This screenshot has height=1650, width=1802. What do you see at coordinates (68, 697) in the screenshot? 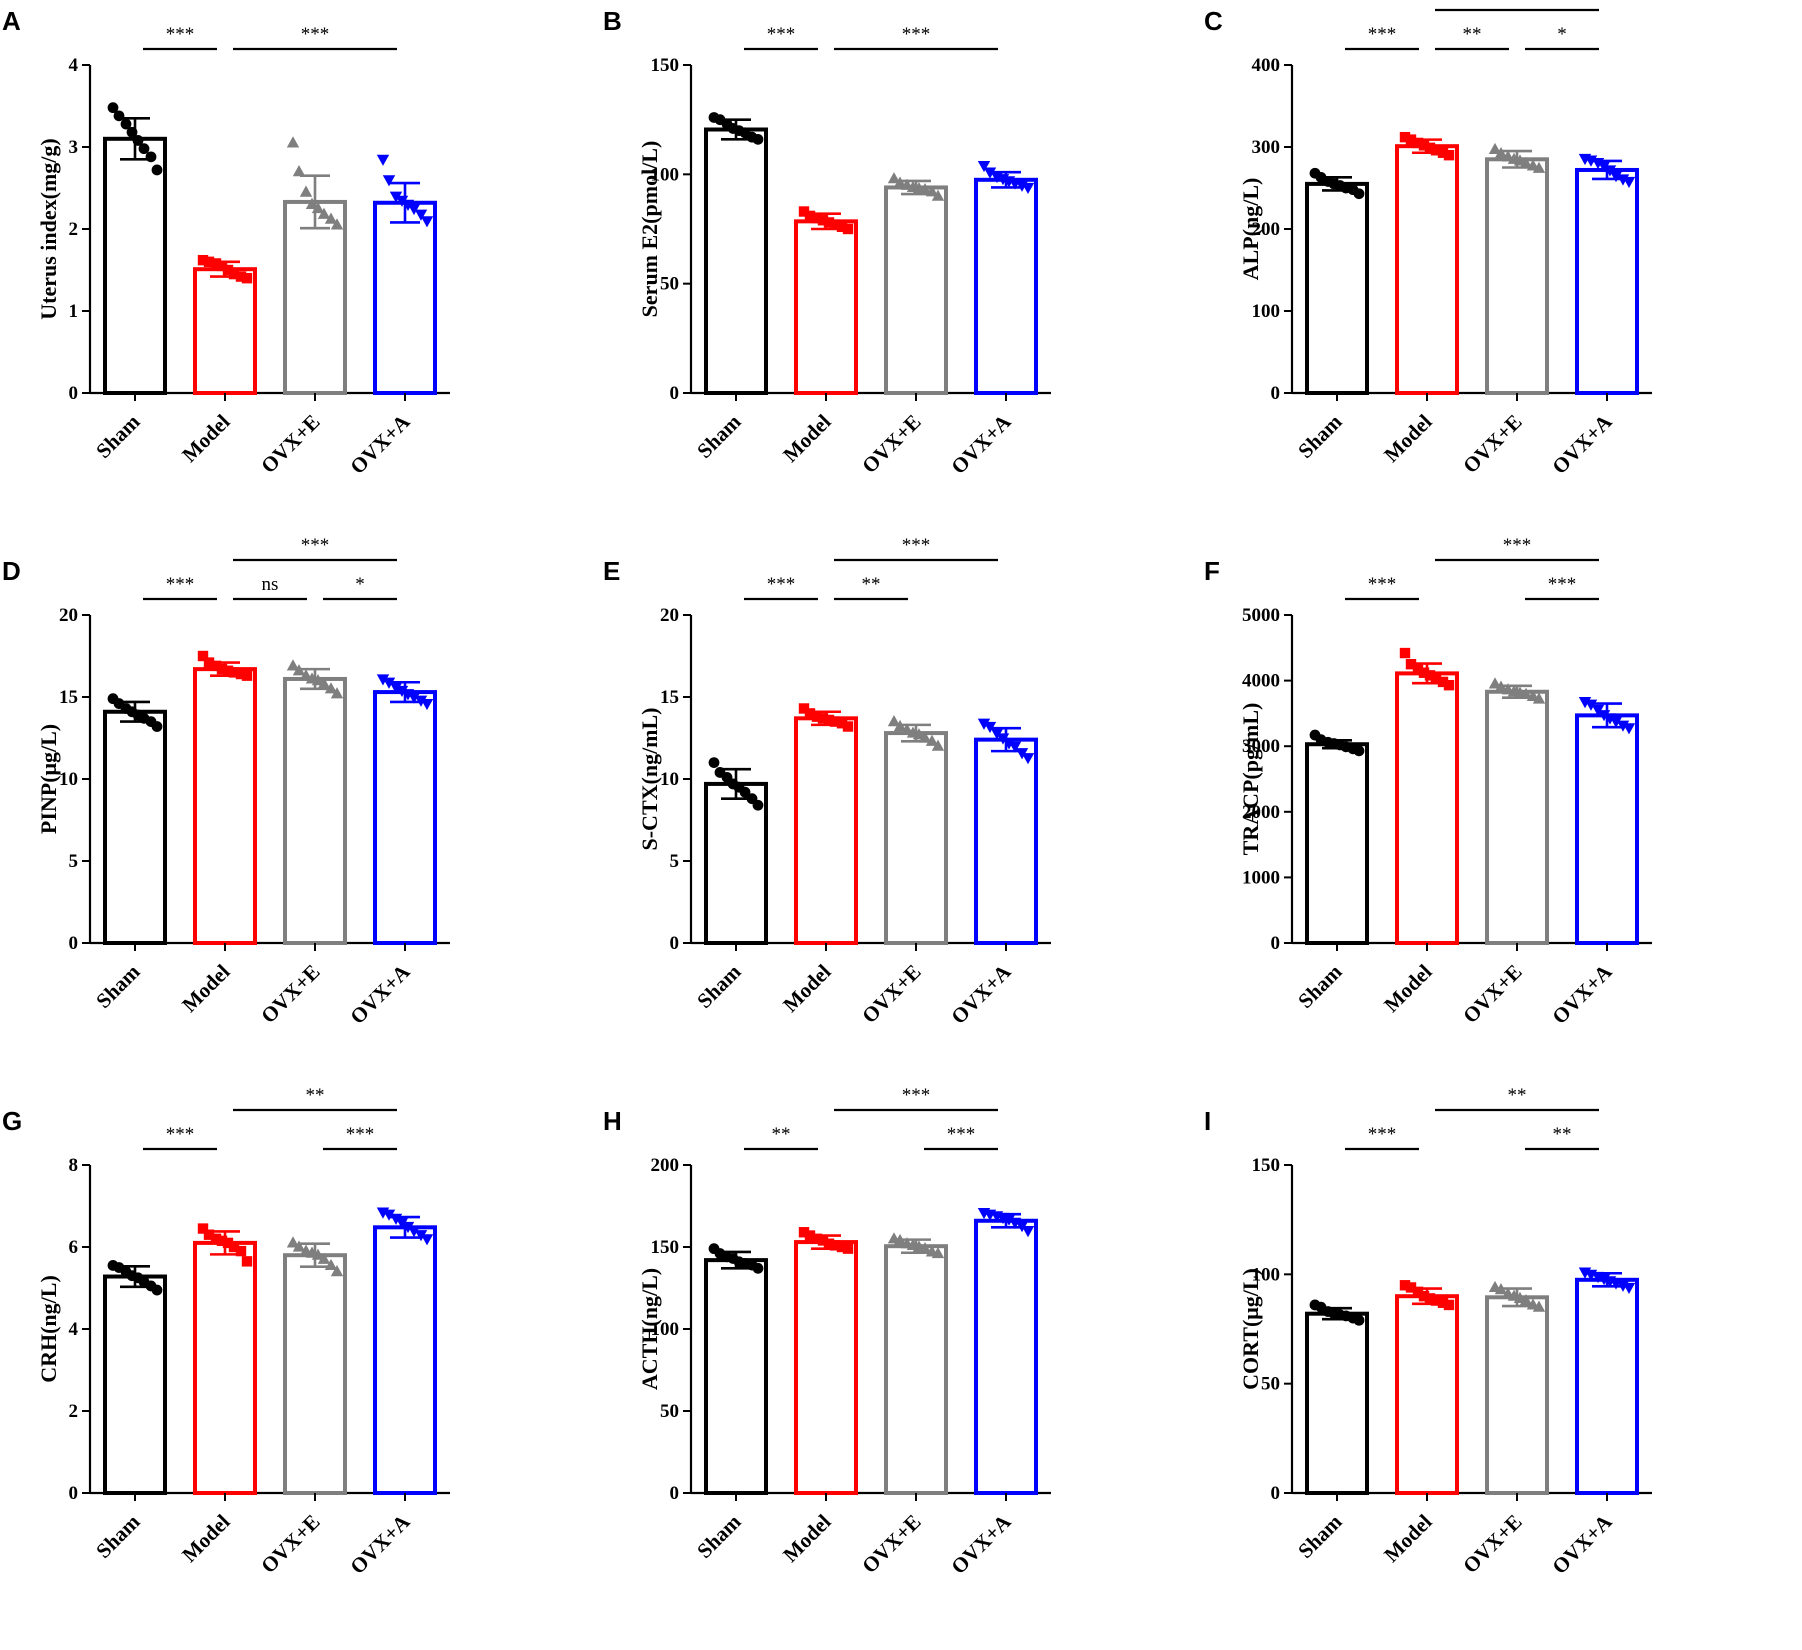
I see `y-tick-label: 15` at bounding box center [68, 697].